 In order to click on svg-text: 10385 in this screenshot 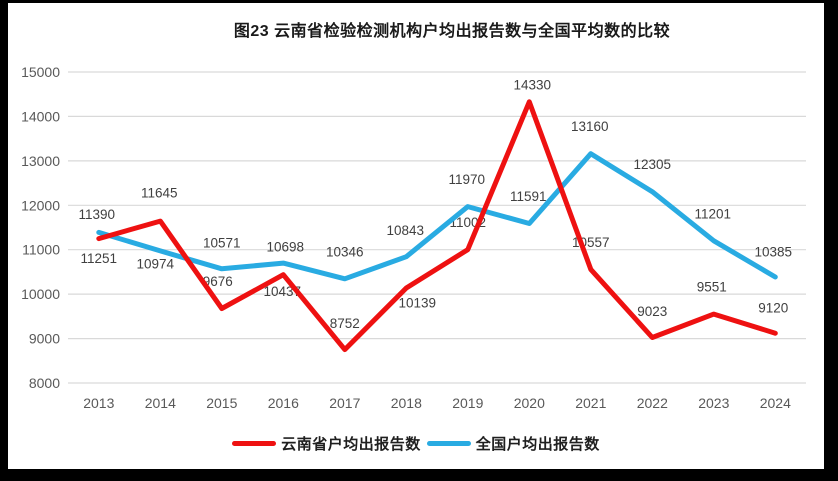, I will do `click(774, 252)`.